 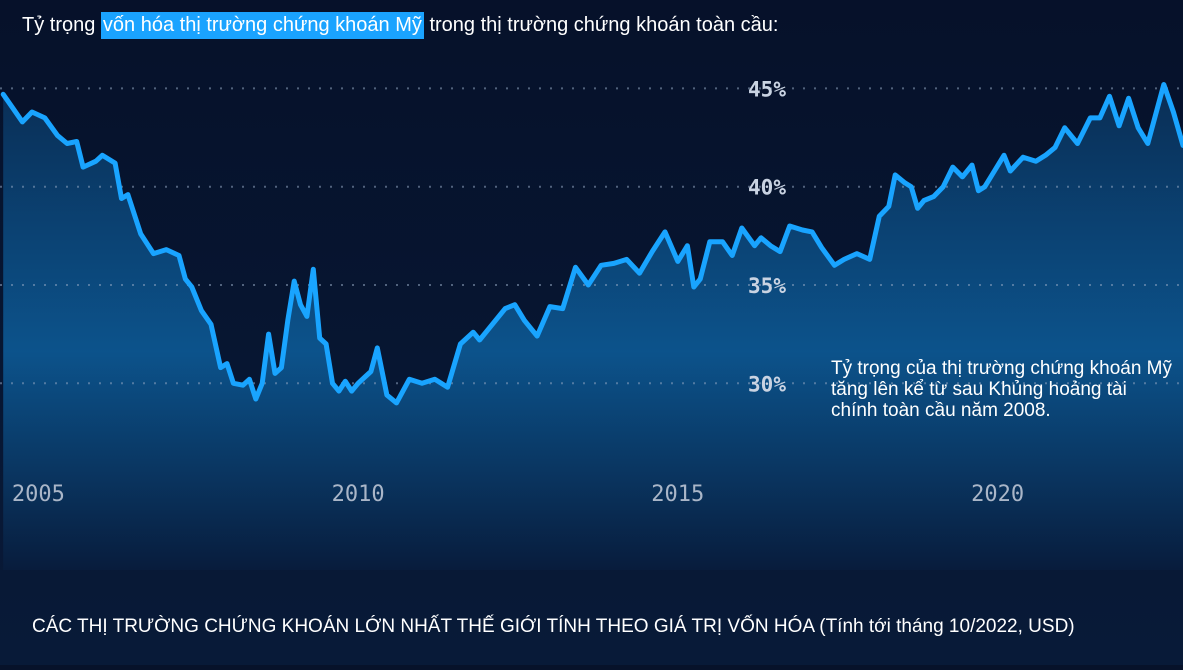 I want to click on x-tick-label-2005: 2005, so click(x=38, y=494).